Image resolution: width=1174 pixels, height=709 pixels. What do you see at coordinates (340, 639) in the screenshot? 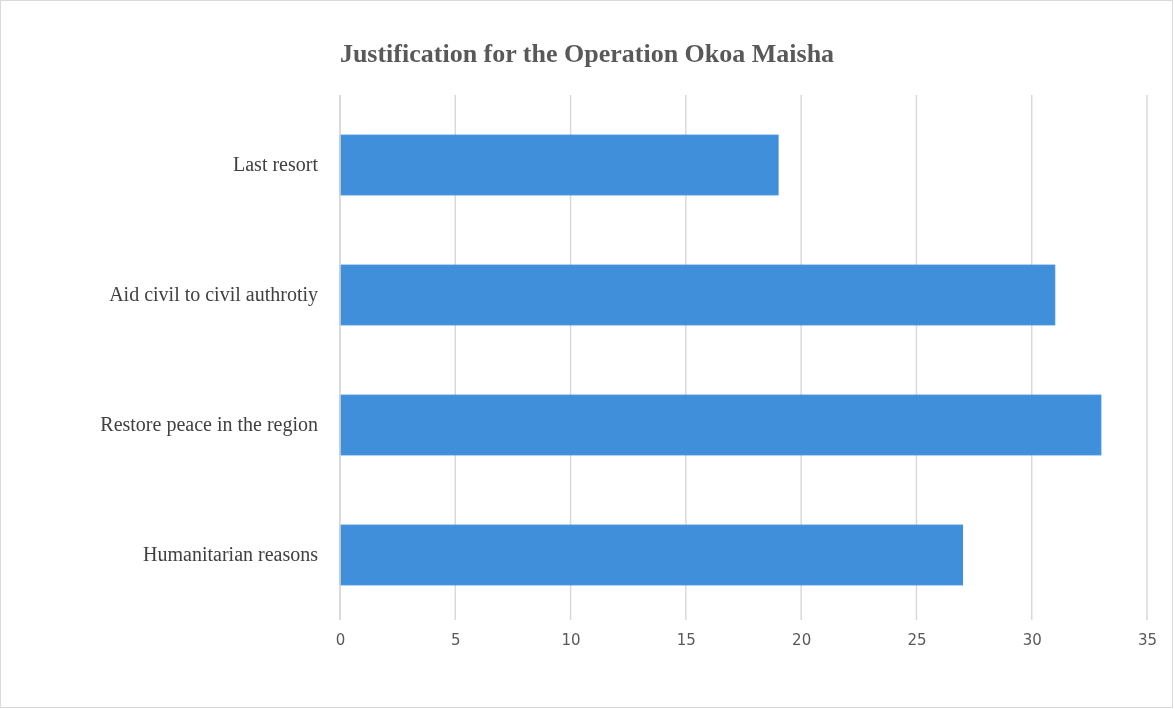
I see `x-tick-label: 0` at bounding box center [340, 639].